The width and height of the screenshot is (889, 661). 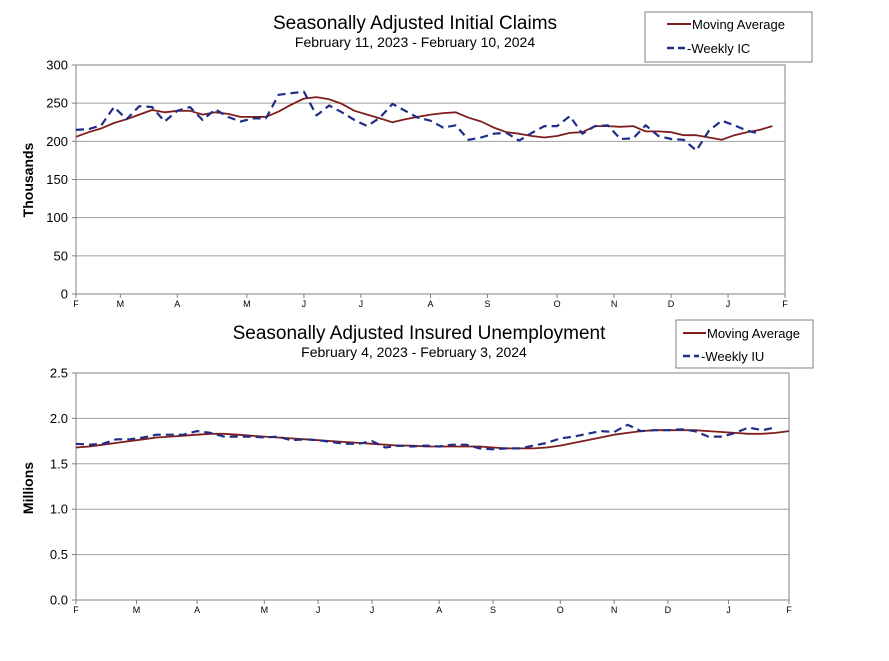 I want to click on y-tick-label: 100, so click(x=57, y=217).